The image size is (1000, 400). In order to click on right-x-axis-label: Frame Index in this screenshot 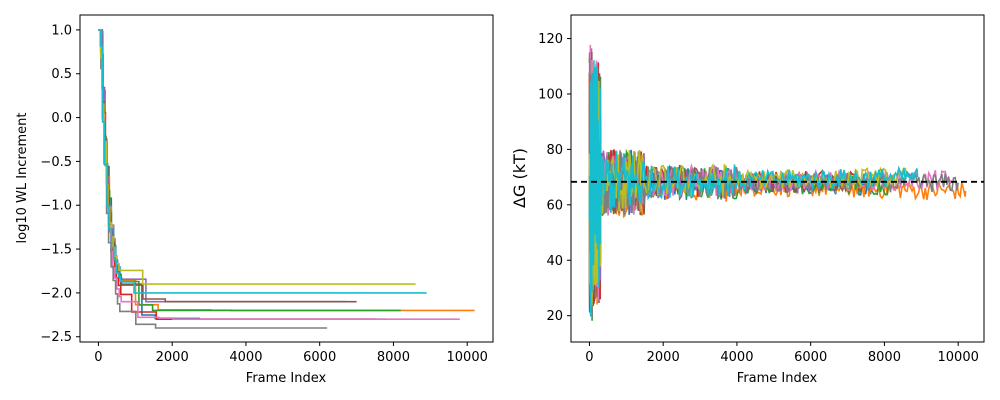, I will do `click(777, 378)`.